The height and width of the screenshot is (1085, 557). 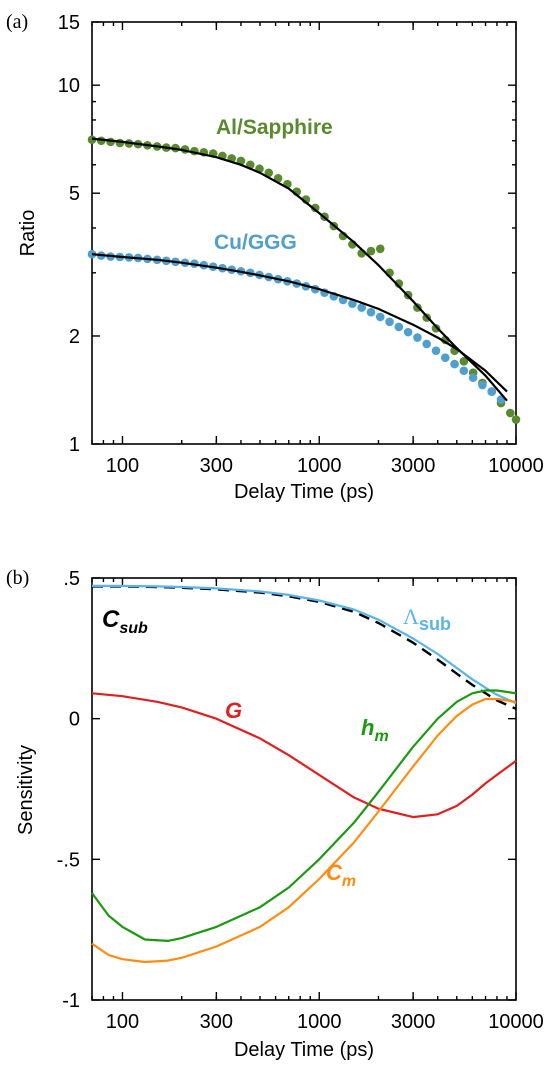 What do you see at coordinates (71, 579) in the screenshot?
I see `y-tick-label: .5` at bounding box center [71, 579].